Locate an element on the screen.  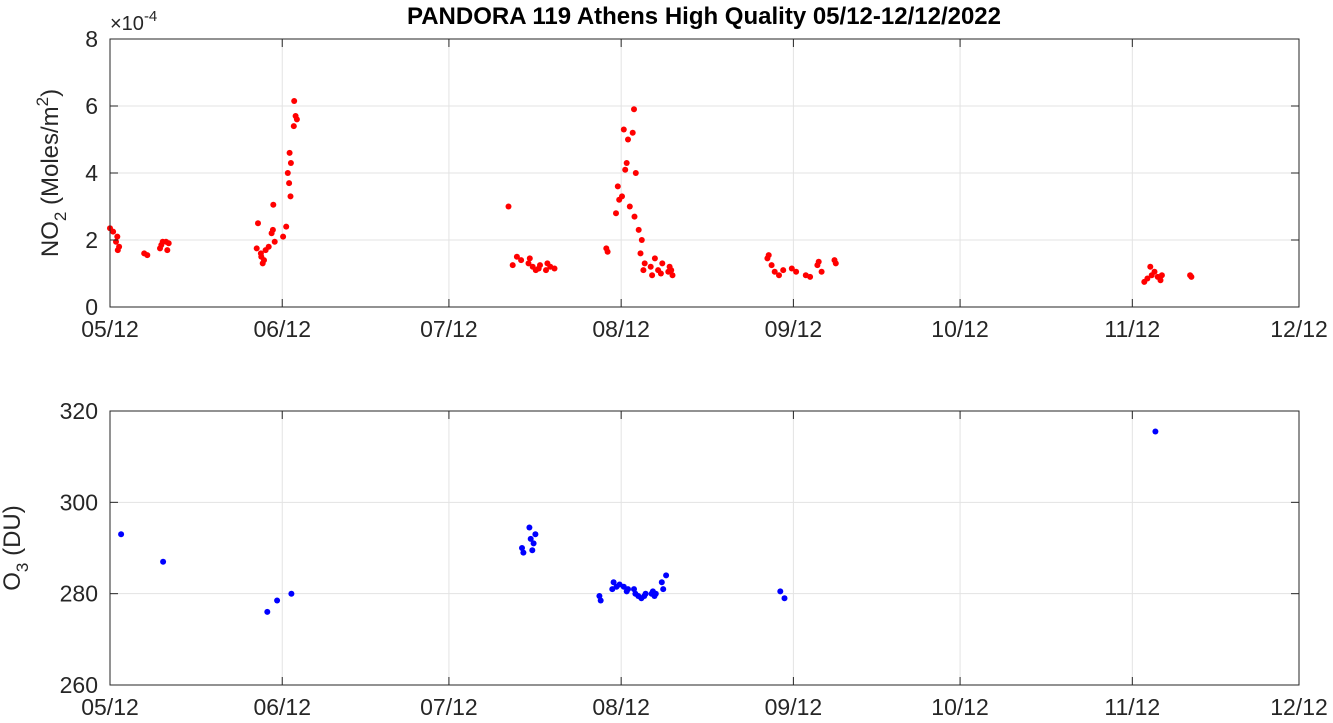
no2-exponent-prefix: ×10 is located at coordinates (127, 24).